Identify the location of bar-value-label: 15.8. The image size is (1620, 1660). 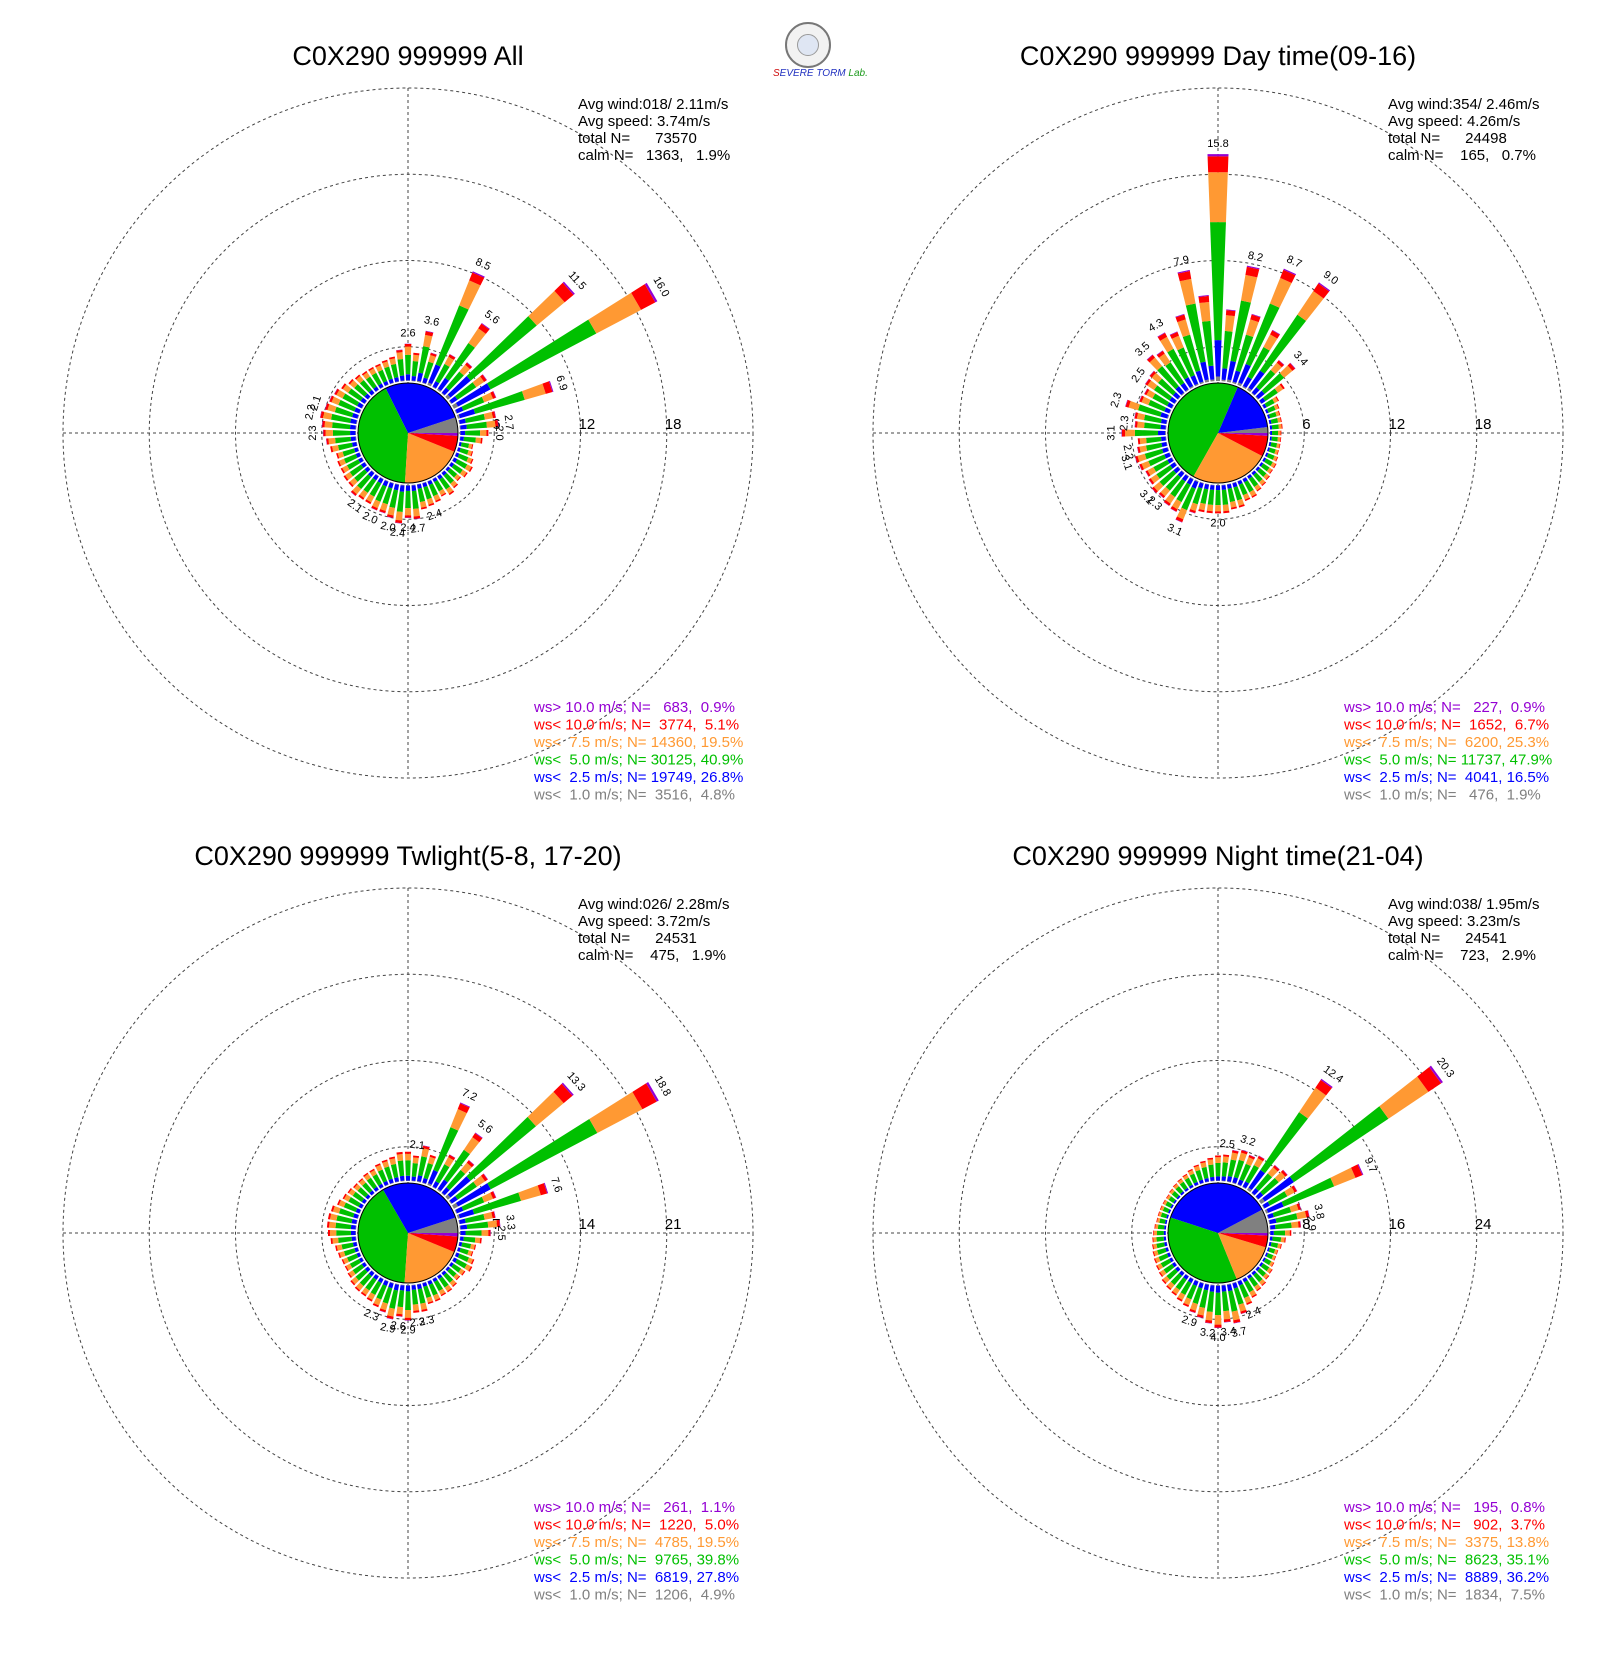
(1217, 144).